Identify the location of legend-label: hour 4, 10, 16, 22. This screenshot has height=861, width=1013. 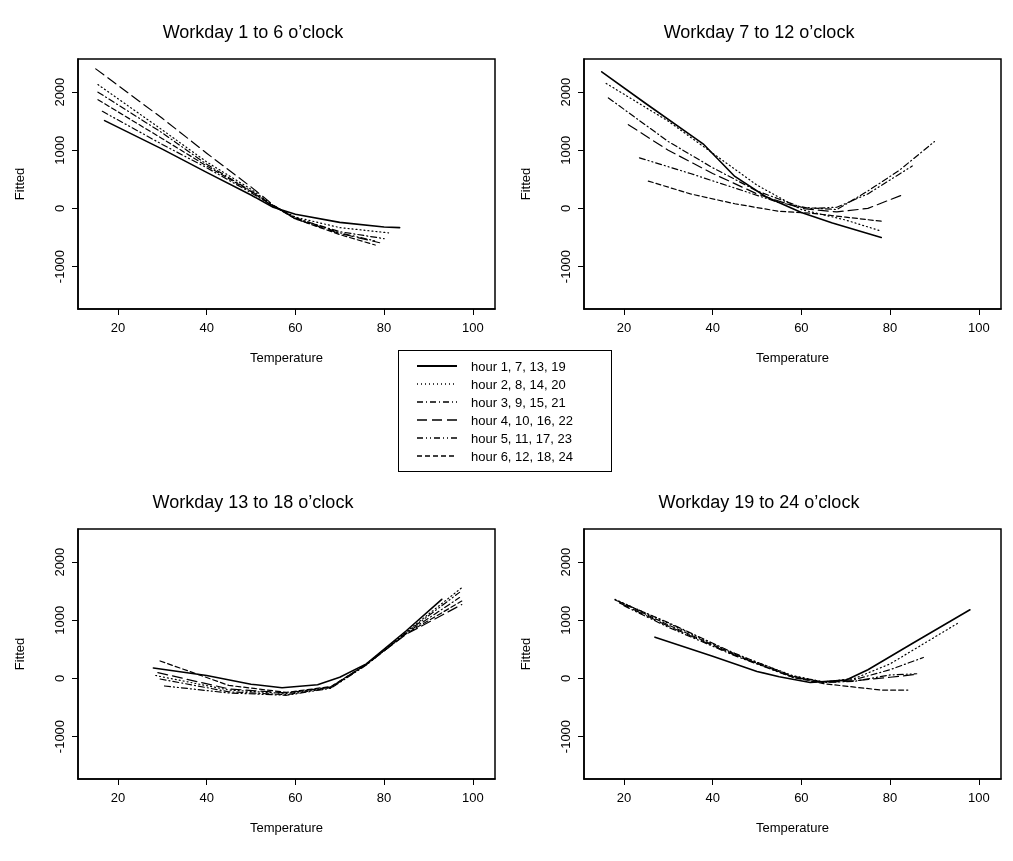
(522, 420).